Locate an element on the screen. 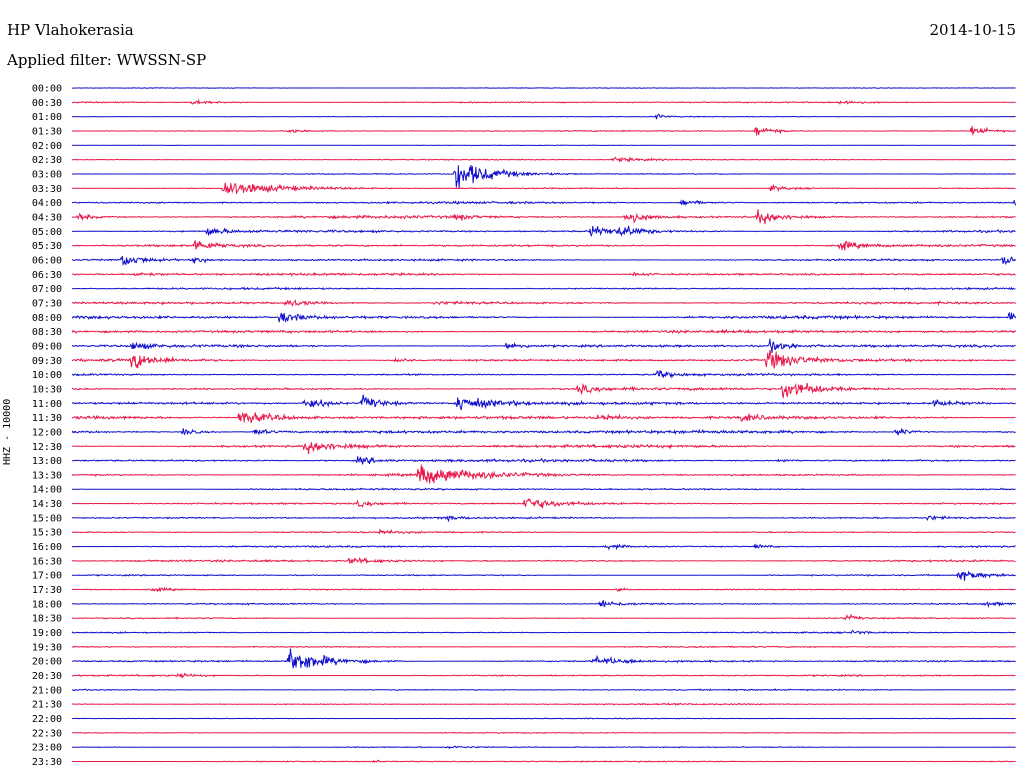 This screenshot has height=780, width=1024. row-time-label: 05:30 is located at coordinates (47, 246).